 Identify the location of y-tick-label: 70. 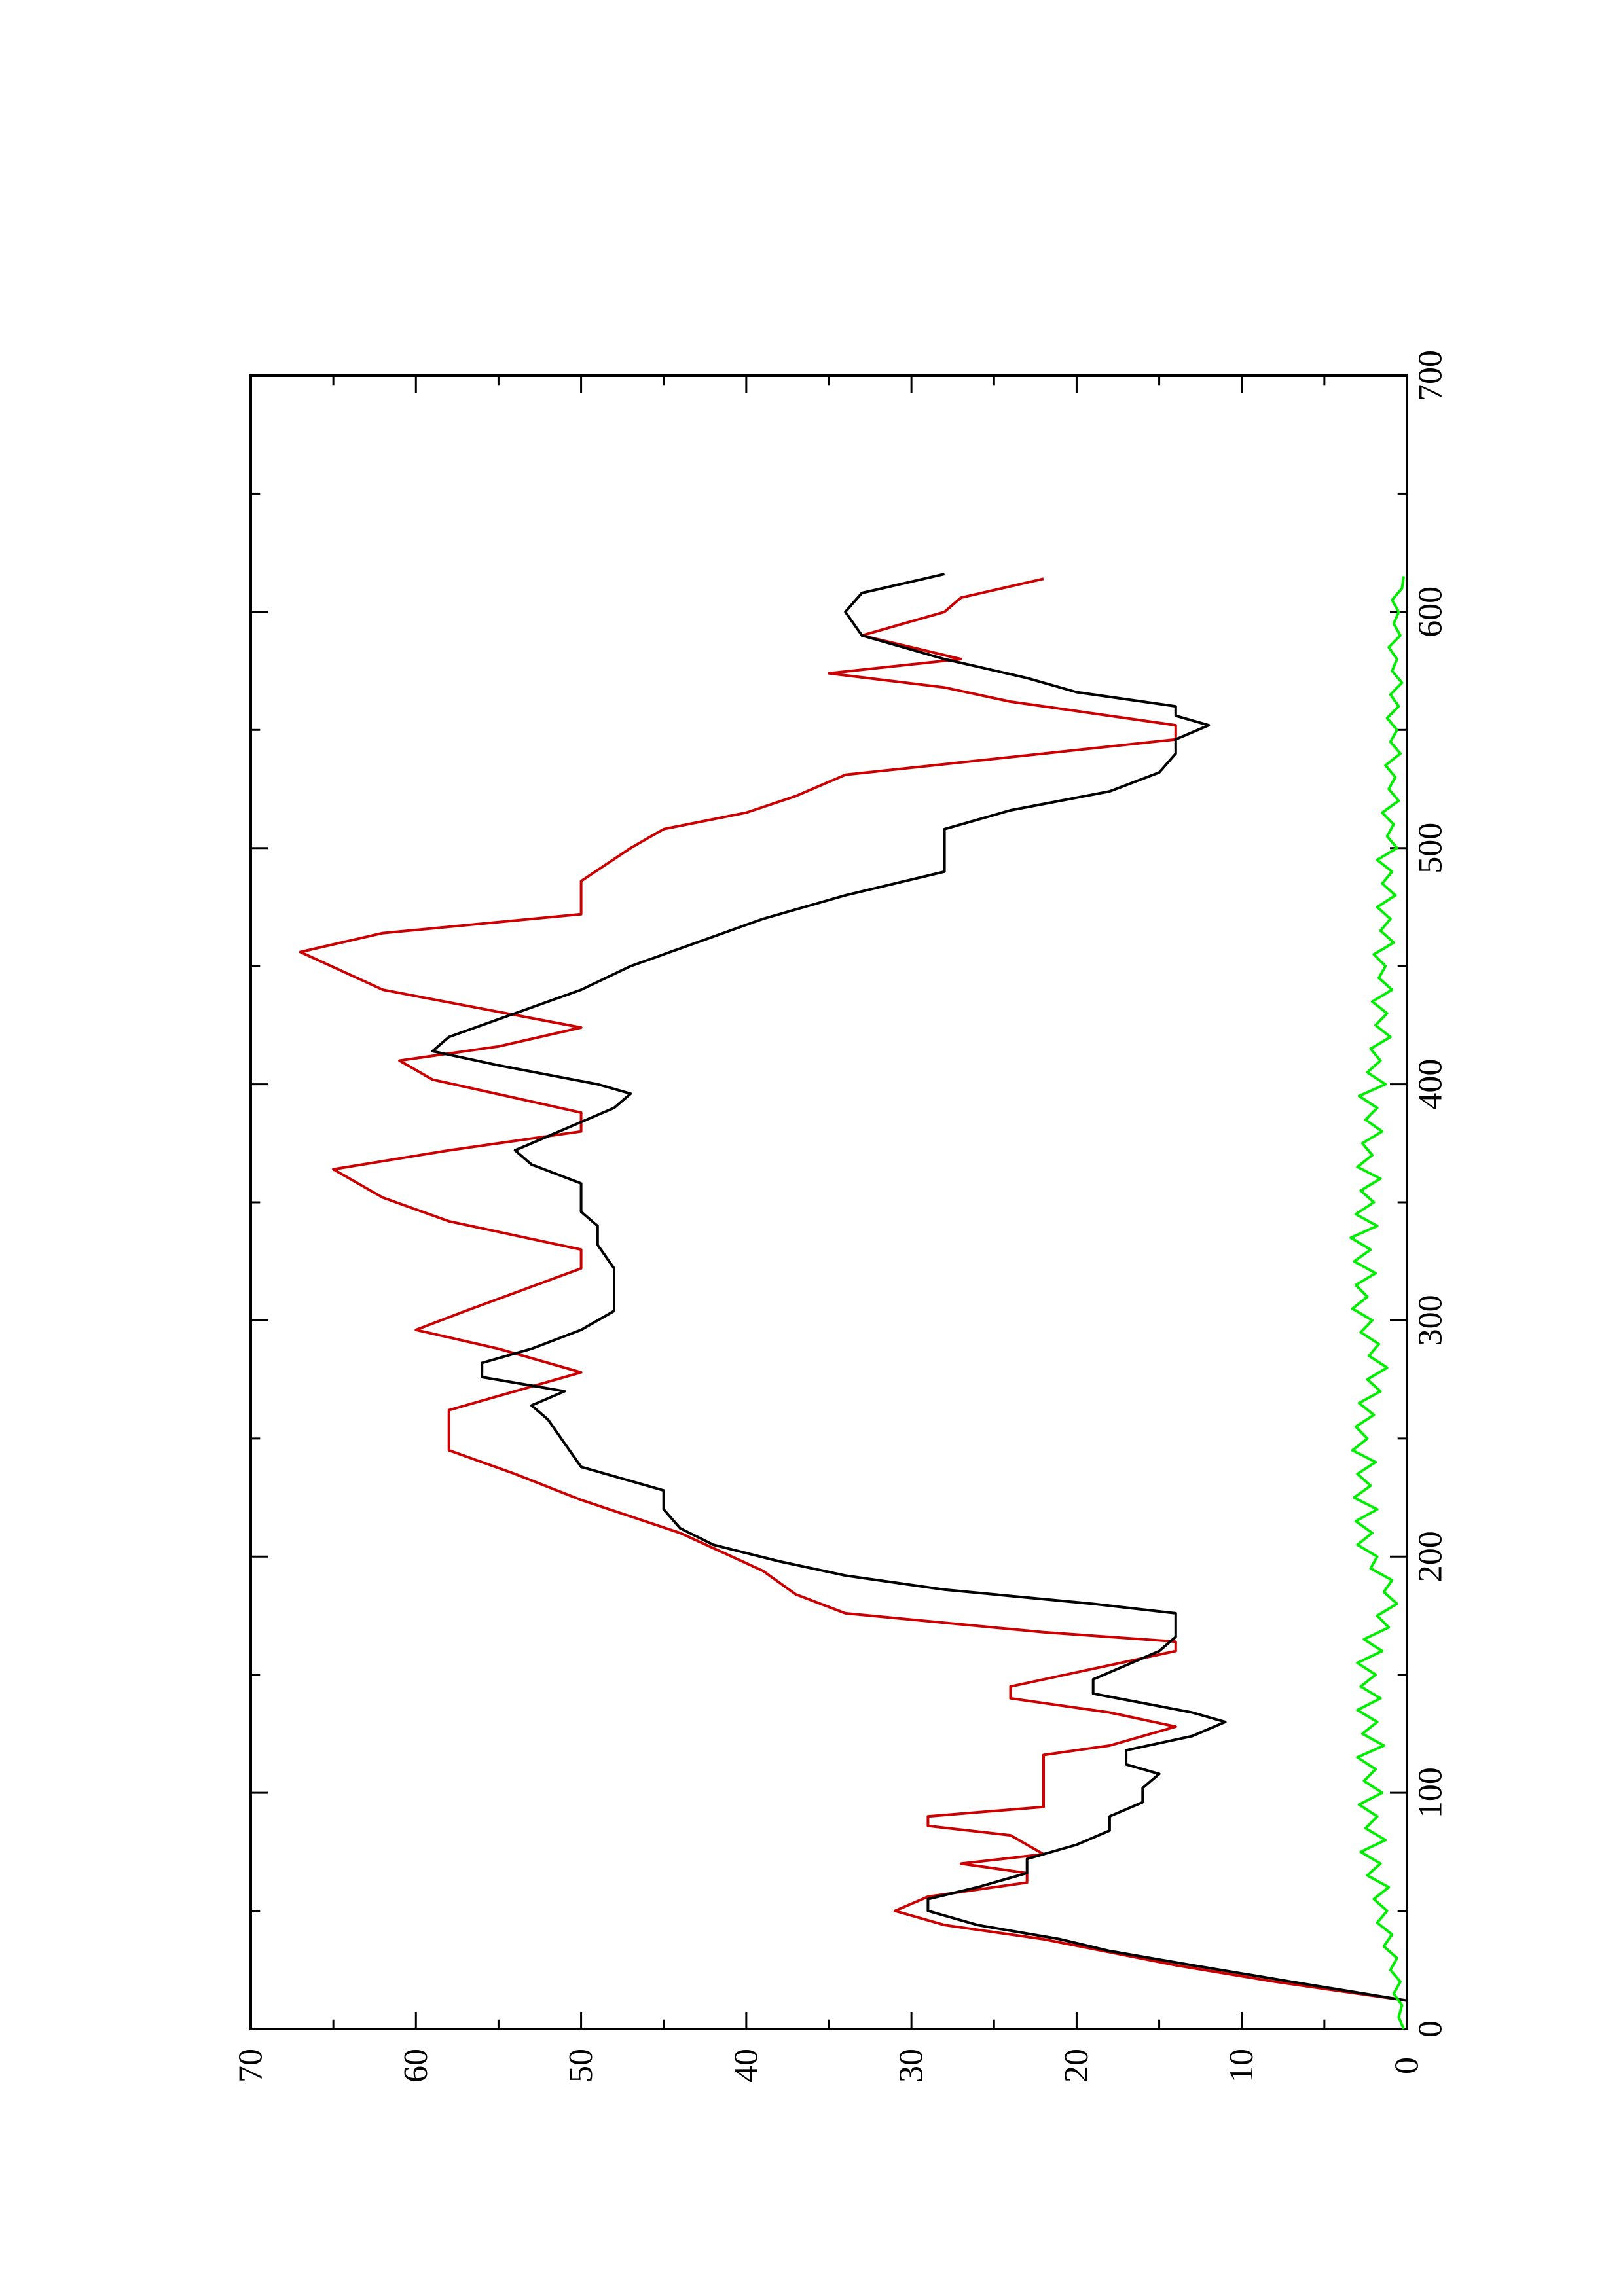
(251, 2066).